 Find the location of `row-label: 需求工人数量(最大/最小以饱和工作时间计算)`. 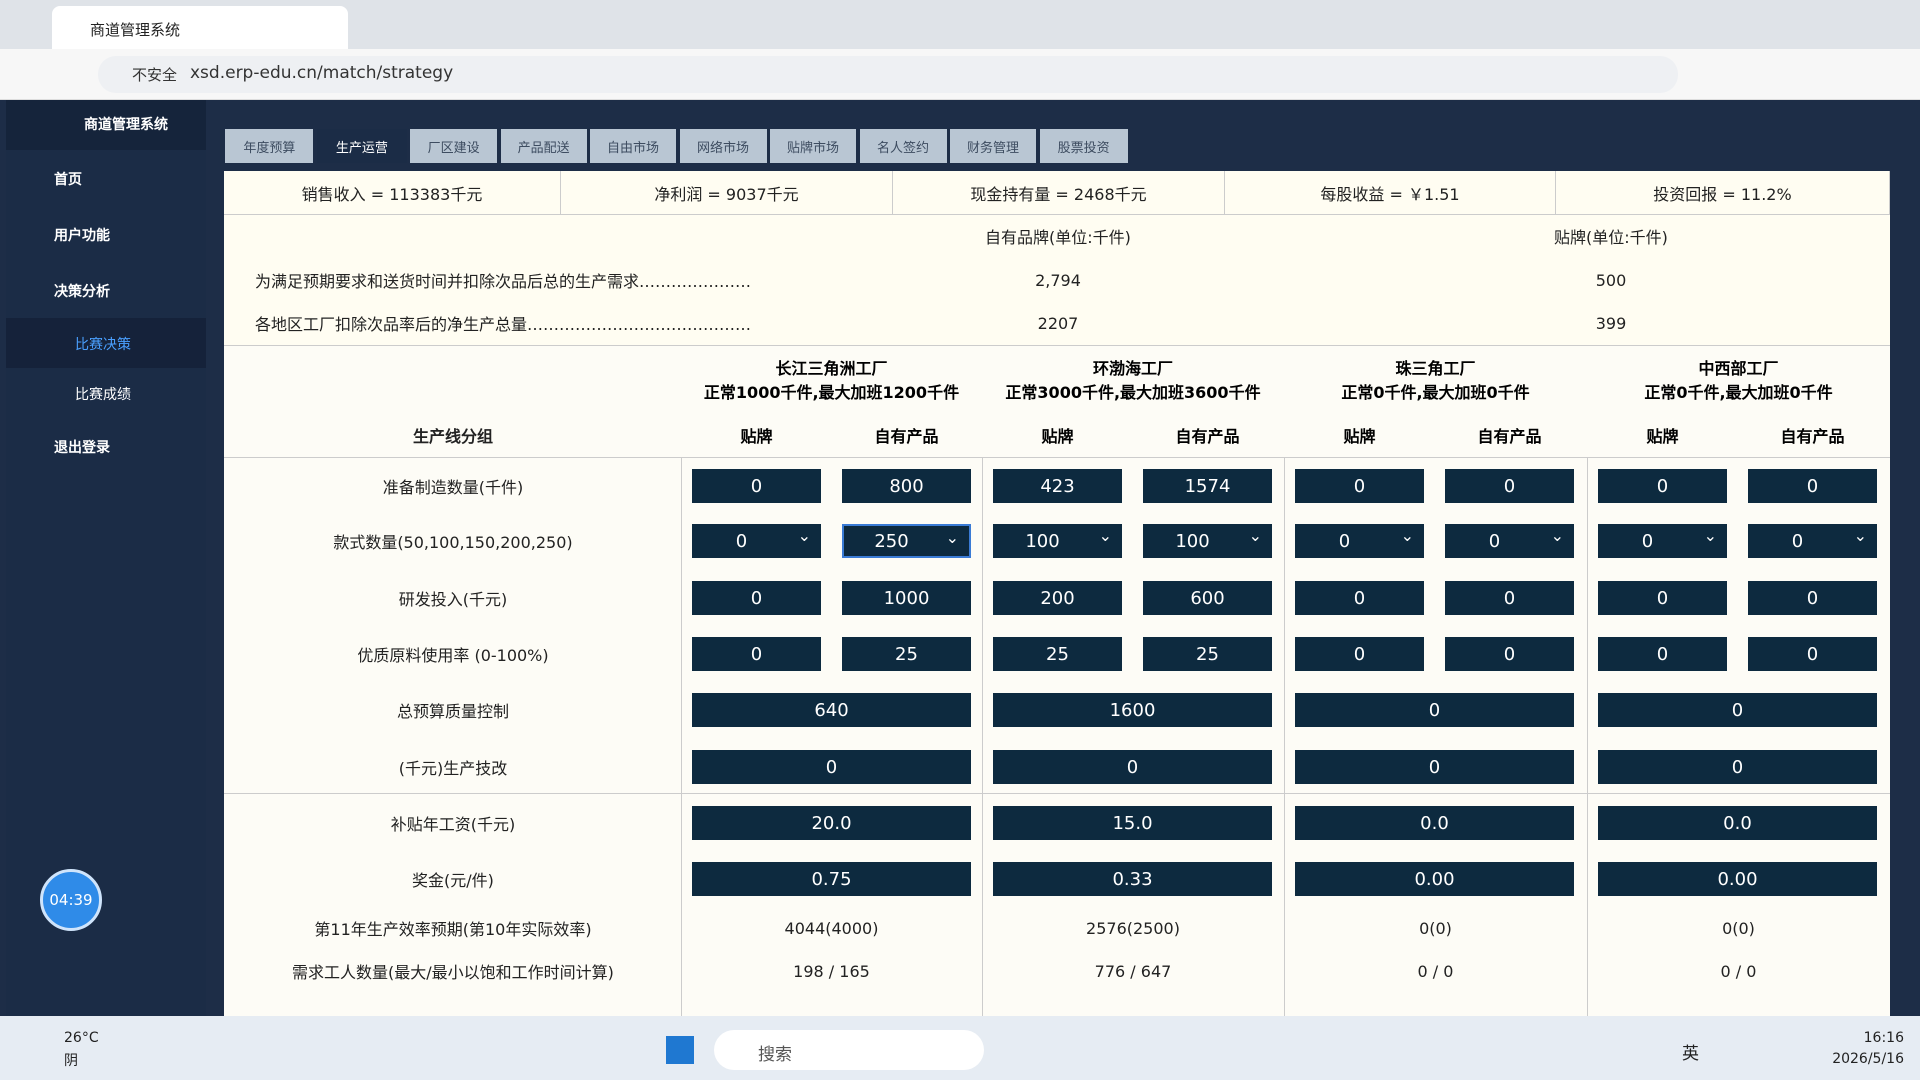

row-label: 需求工人数量(最大/最小以饱和工作时间计算) is located at coordinates (453, 972).